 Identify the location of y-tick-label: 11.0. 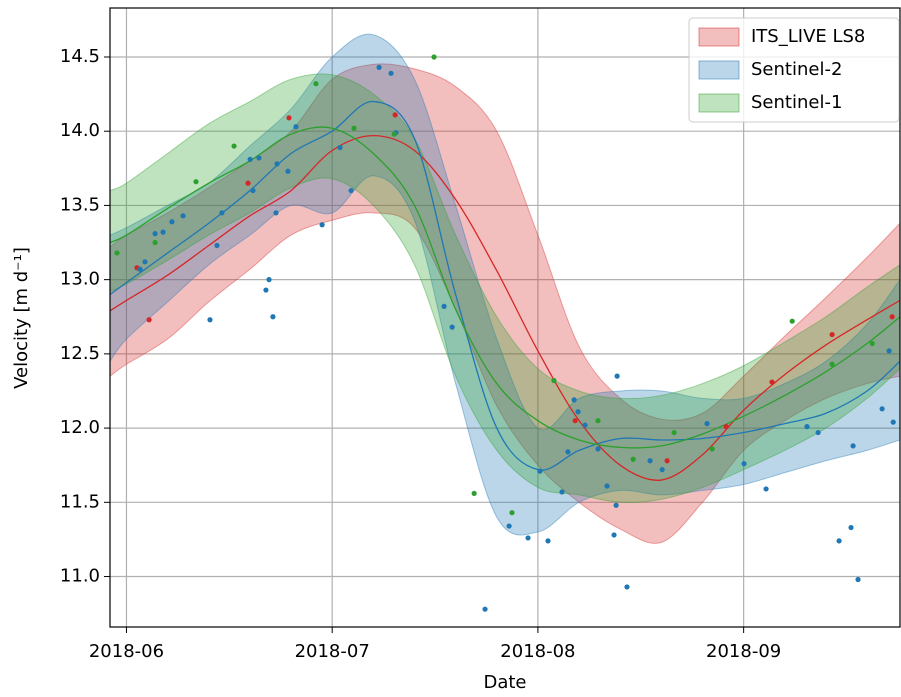
(80, 576).